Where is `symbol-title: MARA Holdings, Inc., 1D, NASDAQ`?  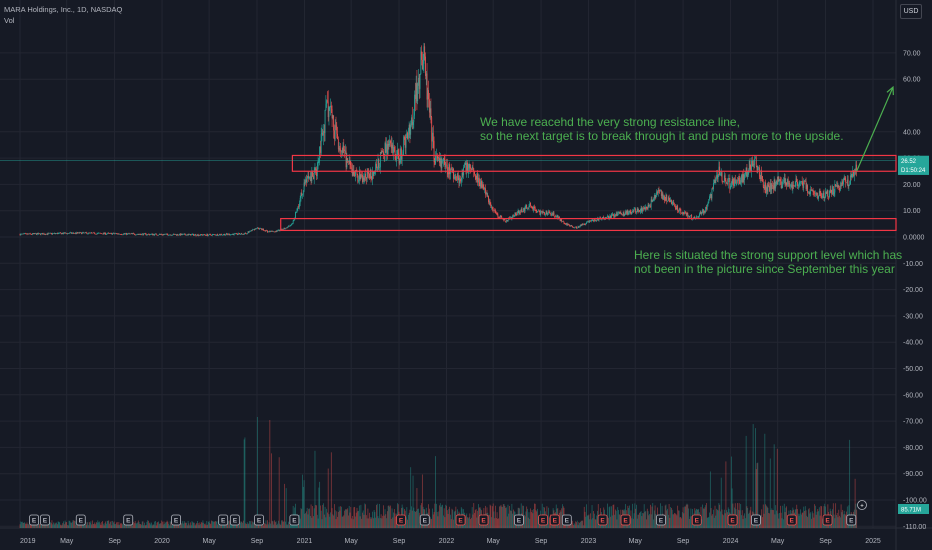
symbol-title: MARA Holdings, Inc., 1D, NASDAQ is located at coordinates (63, 9).